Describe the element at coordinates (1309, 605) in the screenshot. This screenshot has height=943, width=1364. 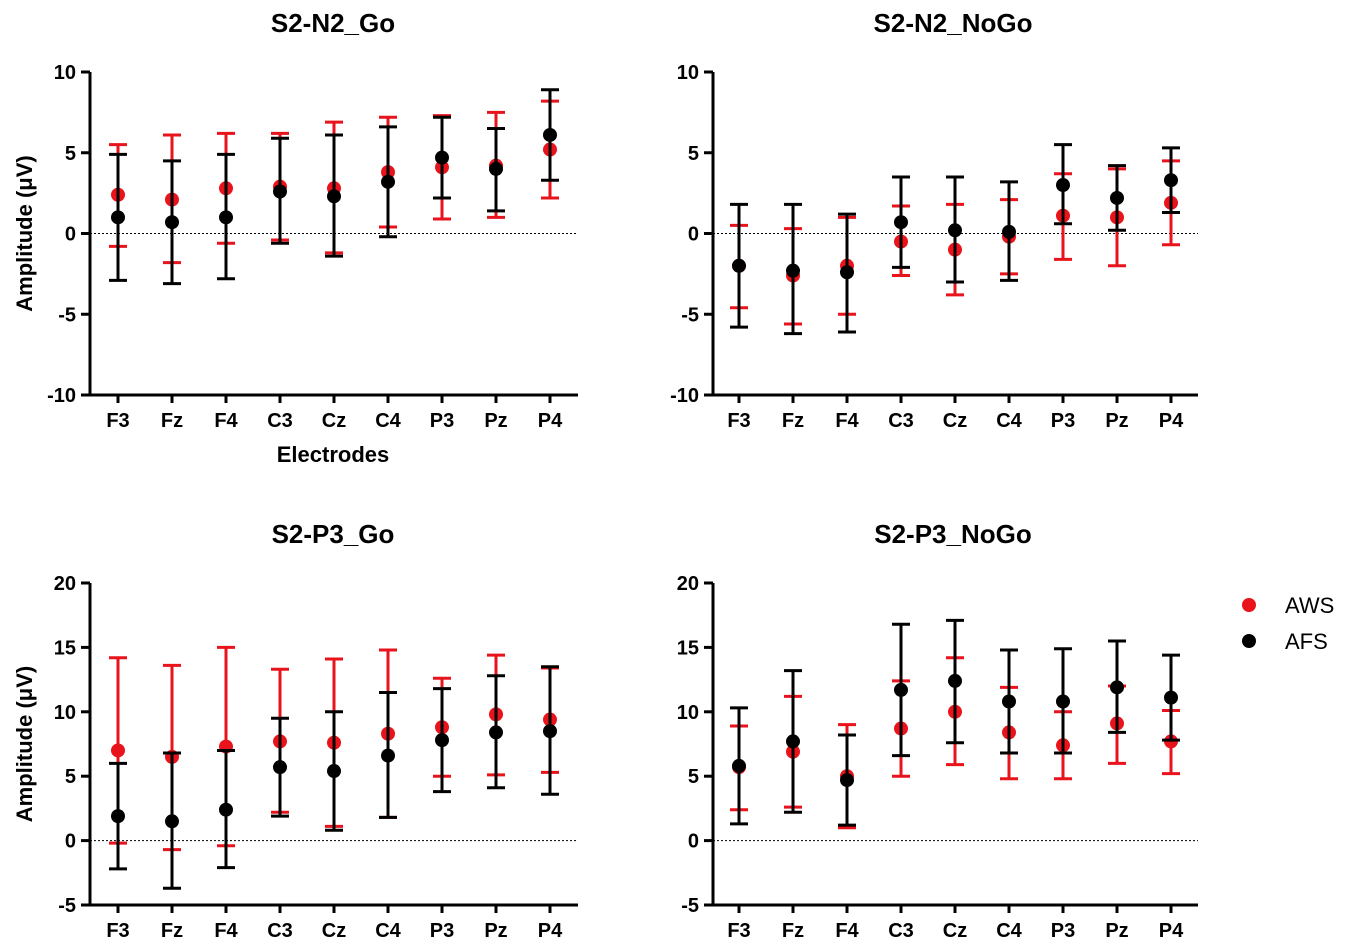
I see `legend-label-aws: AWS` at that location.